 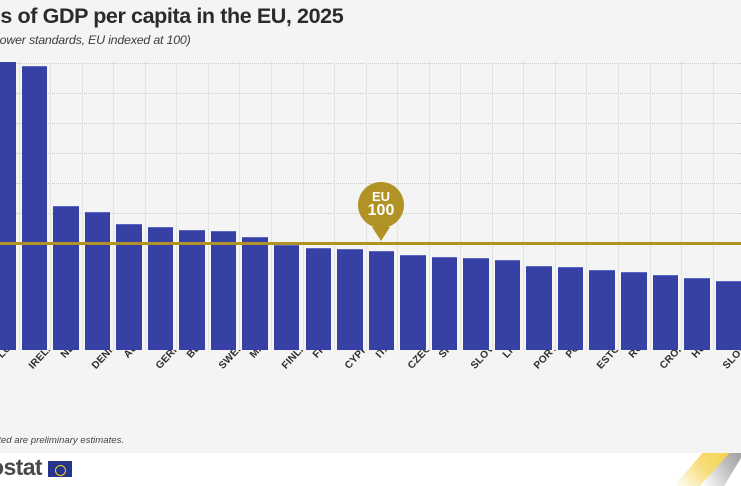 What do you see at coordinates (444, 303) in the screenshot?
I see `bar-spain` at bounding box center [444, 303].